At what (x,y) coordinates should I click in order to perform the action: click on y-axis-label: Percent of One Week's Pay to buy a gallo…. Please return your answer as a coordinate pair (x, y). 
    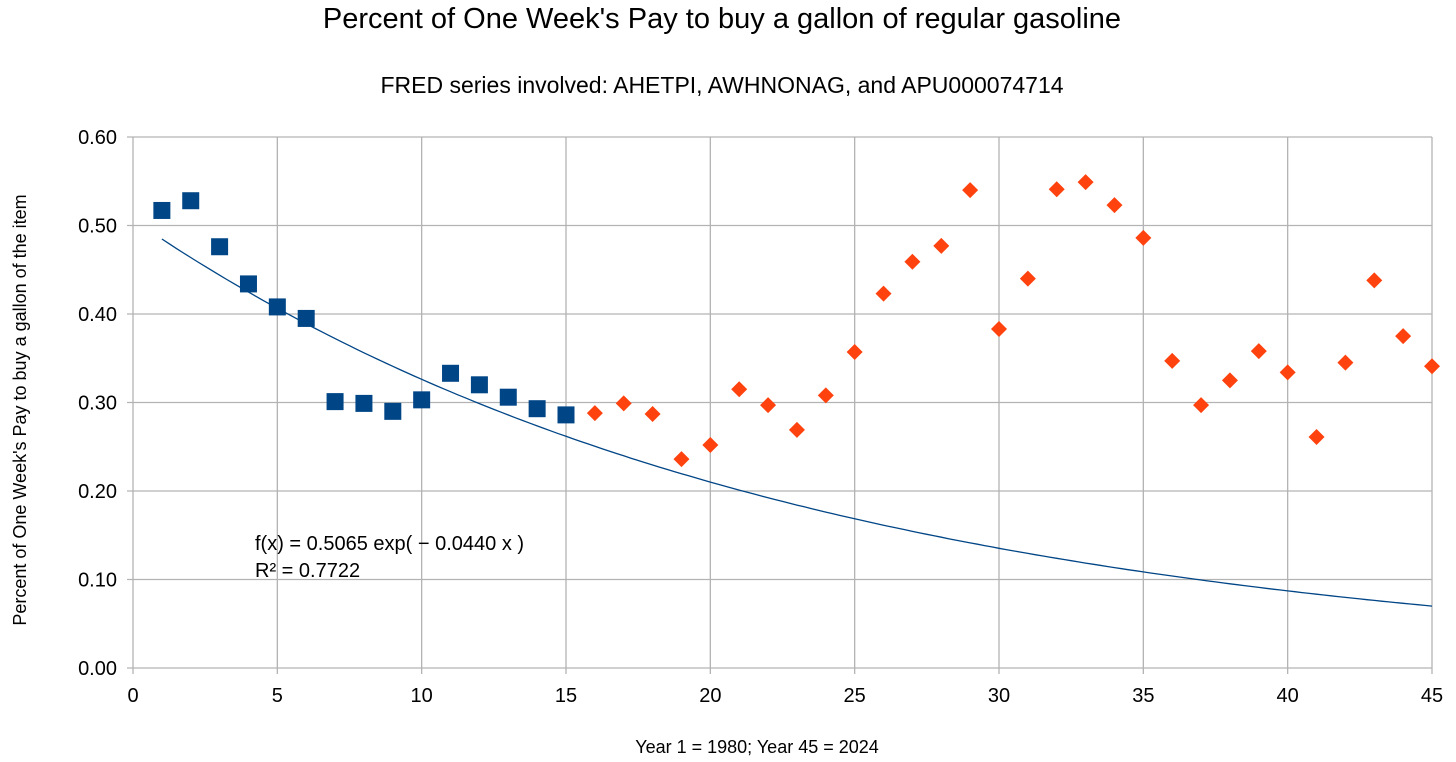
    Looking at the image, I should click on (20, 409).